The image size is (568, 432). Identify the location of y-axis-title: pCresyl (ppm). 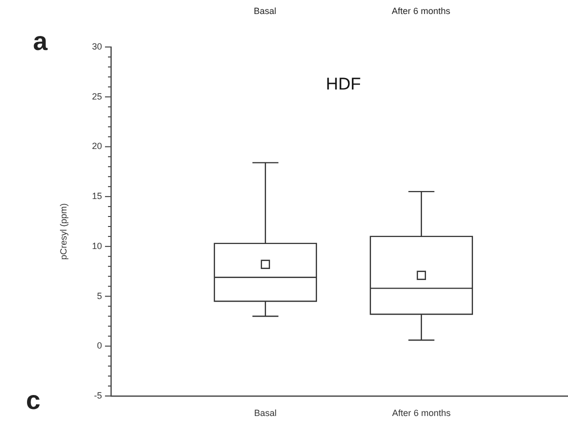
(63, 231).